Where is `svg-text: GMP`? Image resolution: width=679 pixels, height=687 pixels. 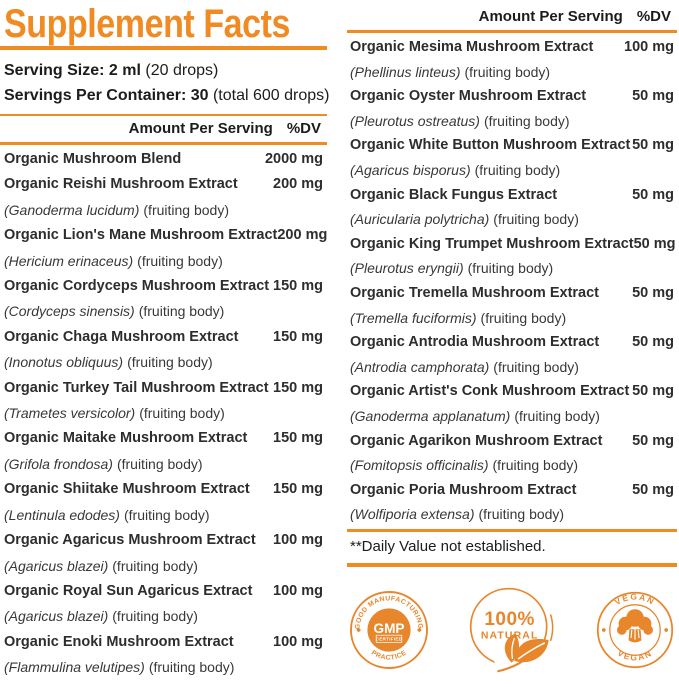
svg-text: GMP is located at coordinates (389, 628).